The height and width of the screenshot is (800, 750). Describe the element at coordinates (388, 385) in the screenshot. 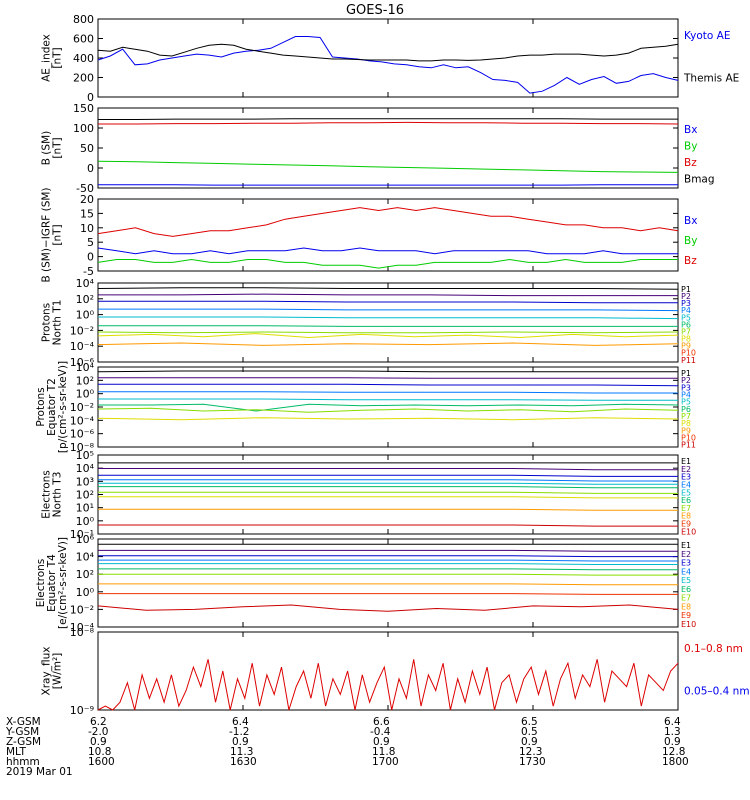

I see `series-p3` at that location.